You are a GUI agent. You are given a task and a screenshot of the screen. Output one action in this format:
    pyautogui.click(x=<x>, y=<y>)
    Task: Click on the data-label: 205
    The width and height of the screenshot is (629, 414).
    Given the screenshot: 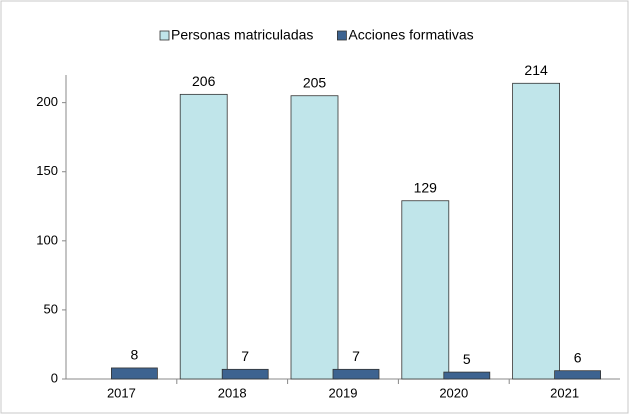 What is the action you would take?
    pyautogui.click(x=315, y=82)
    